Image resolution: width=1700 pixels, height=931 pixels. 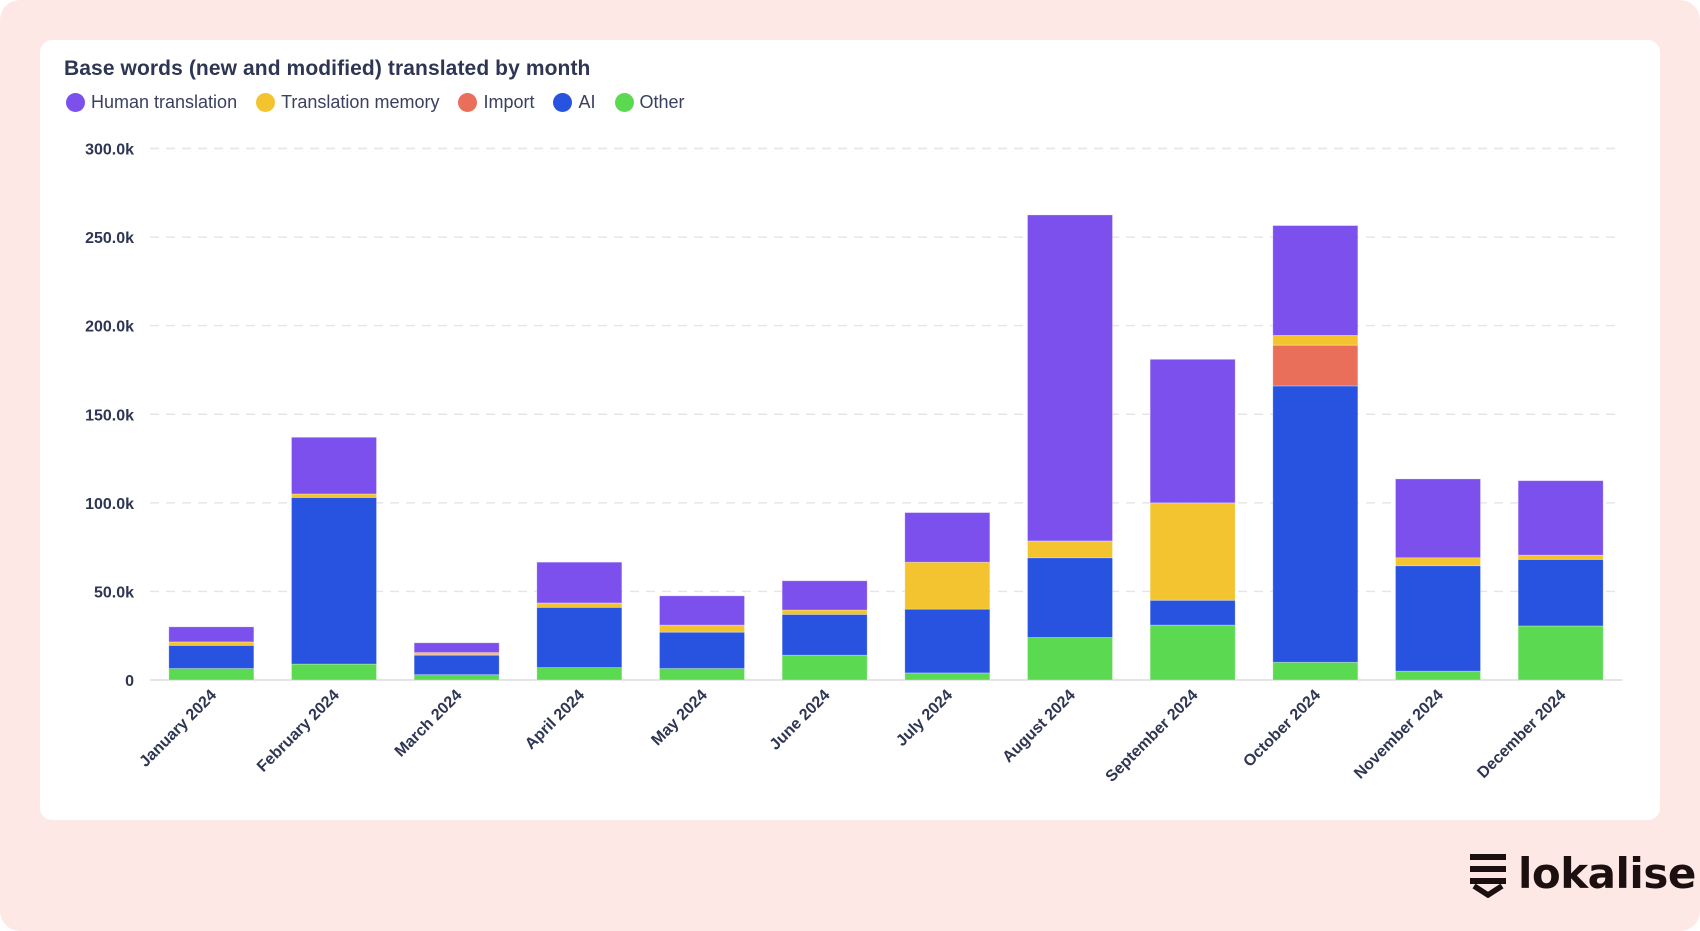 I want to click on y-tick-label: 200.0k, so click(x=109, y=327).